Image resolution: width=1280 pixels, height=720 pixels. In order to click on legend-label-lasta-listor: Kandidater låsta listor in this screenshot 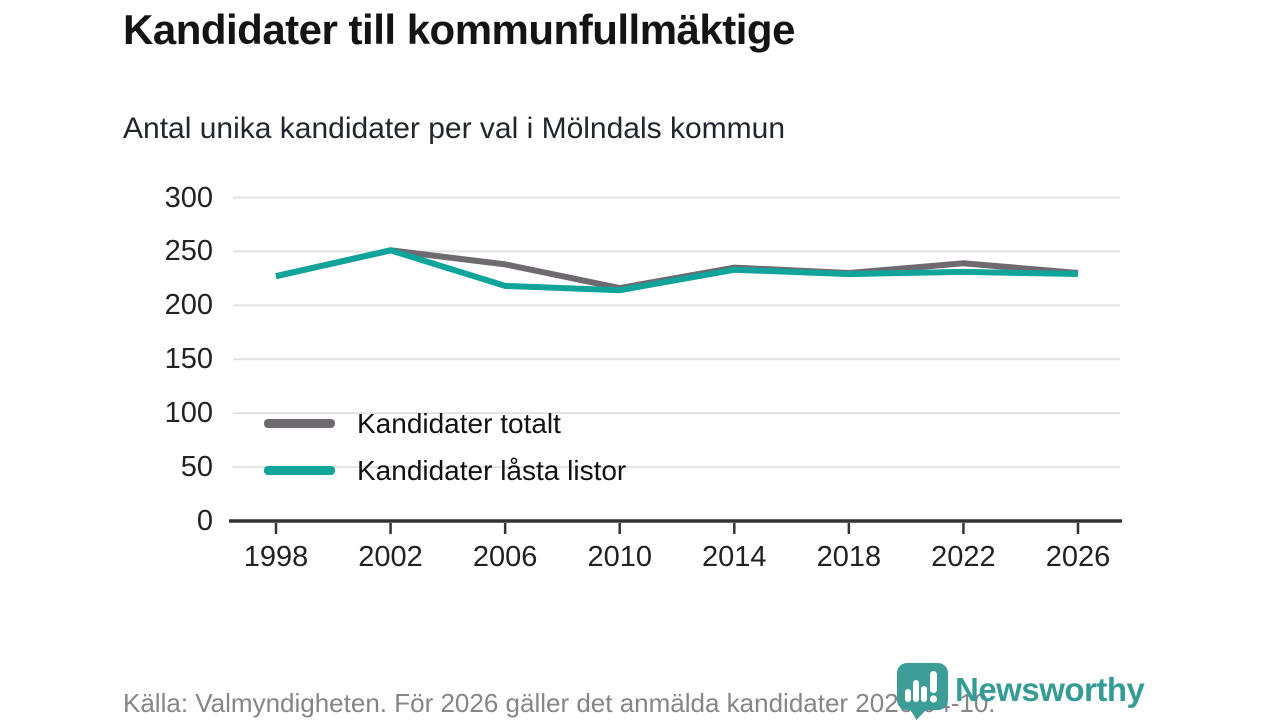, I will do `click(492, 470)`.